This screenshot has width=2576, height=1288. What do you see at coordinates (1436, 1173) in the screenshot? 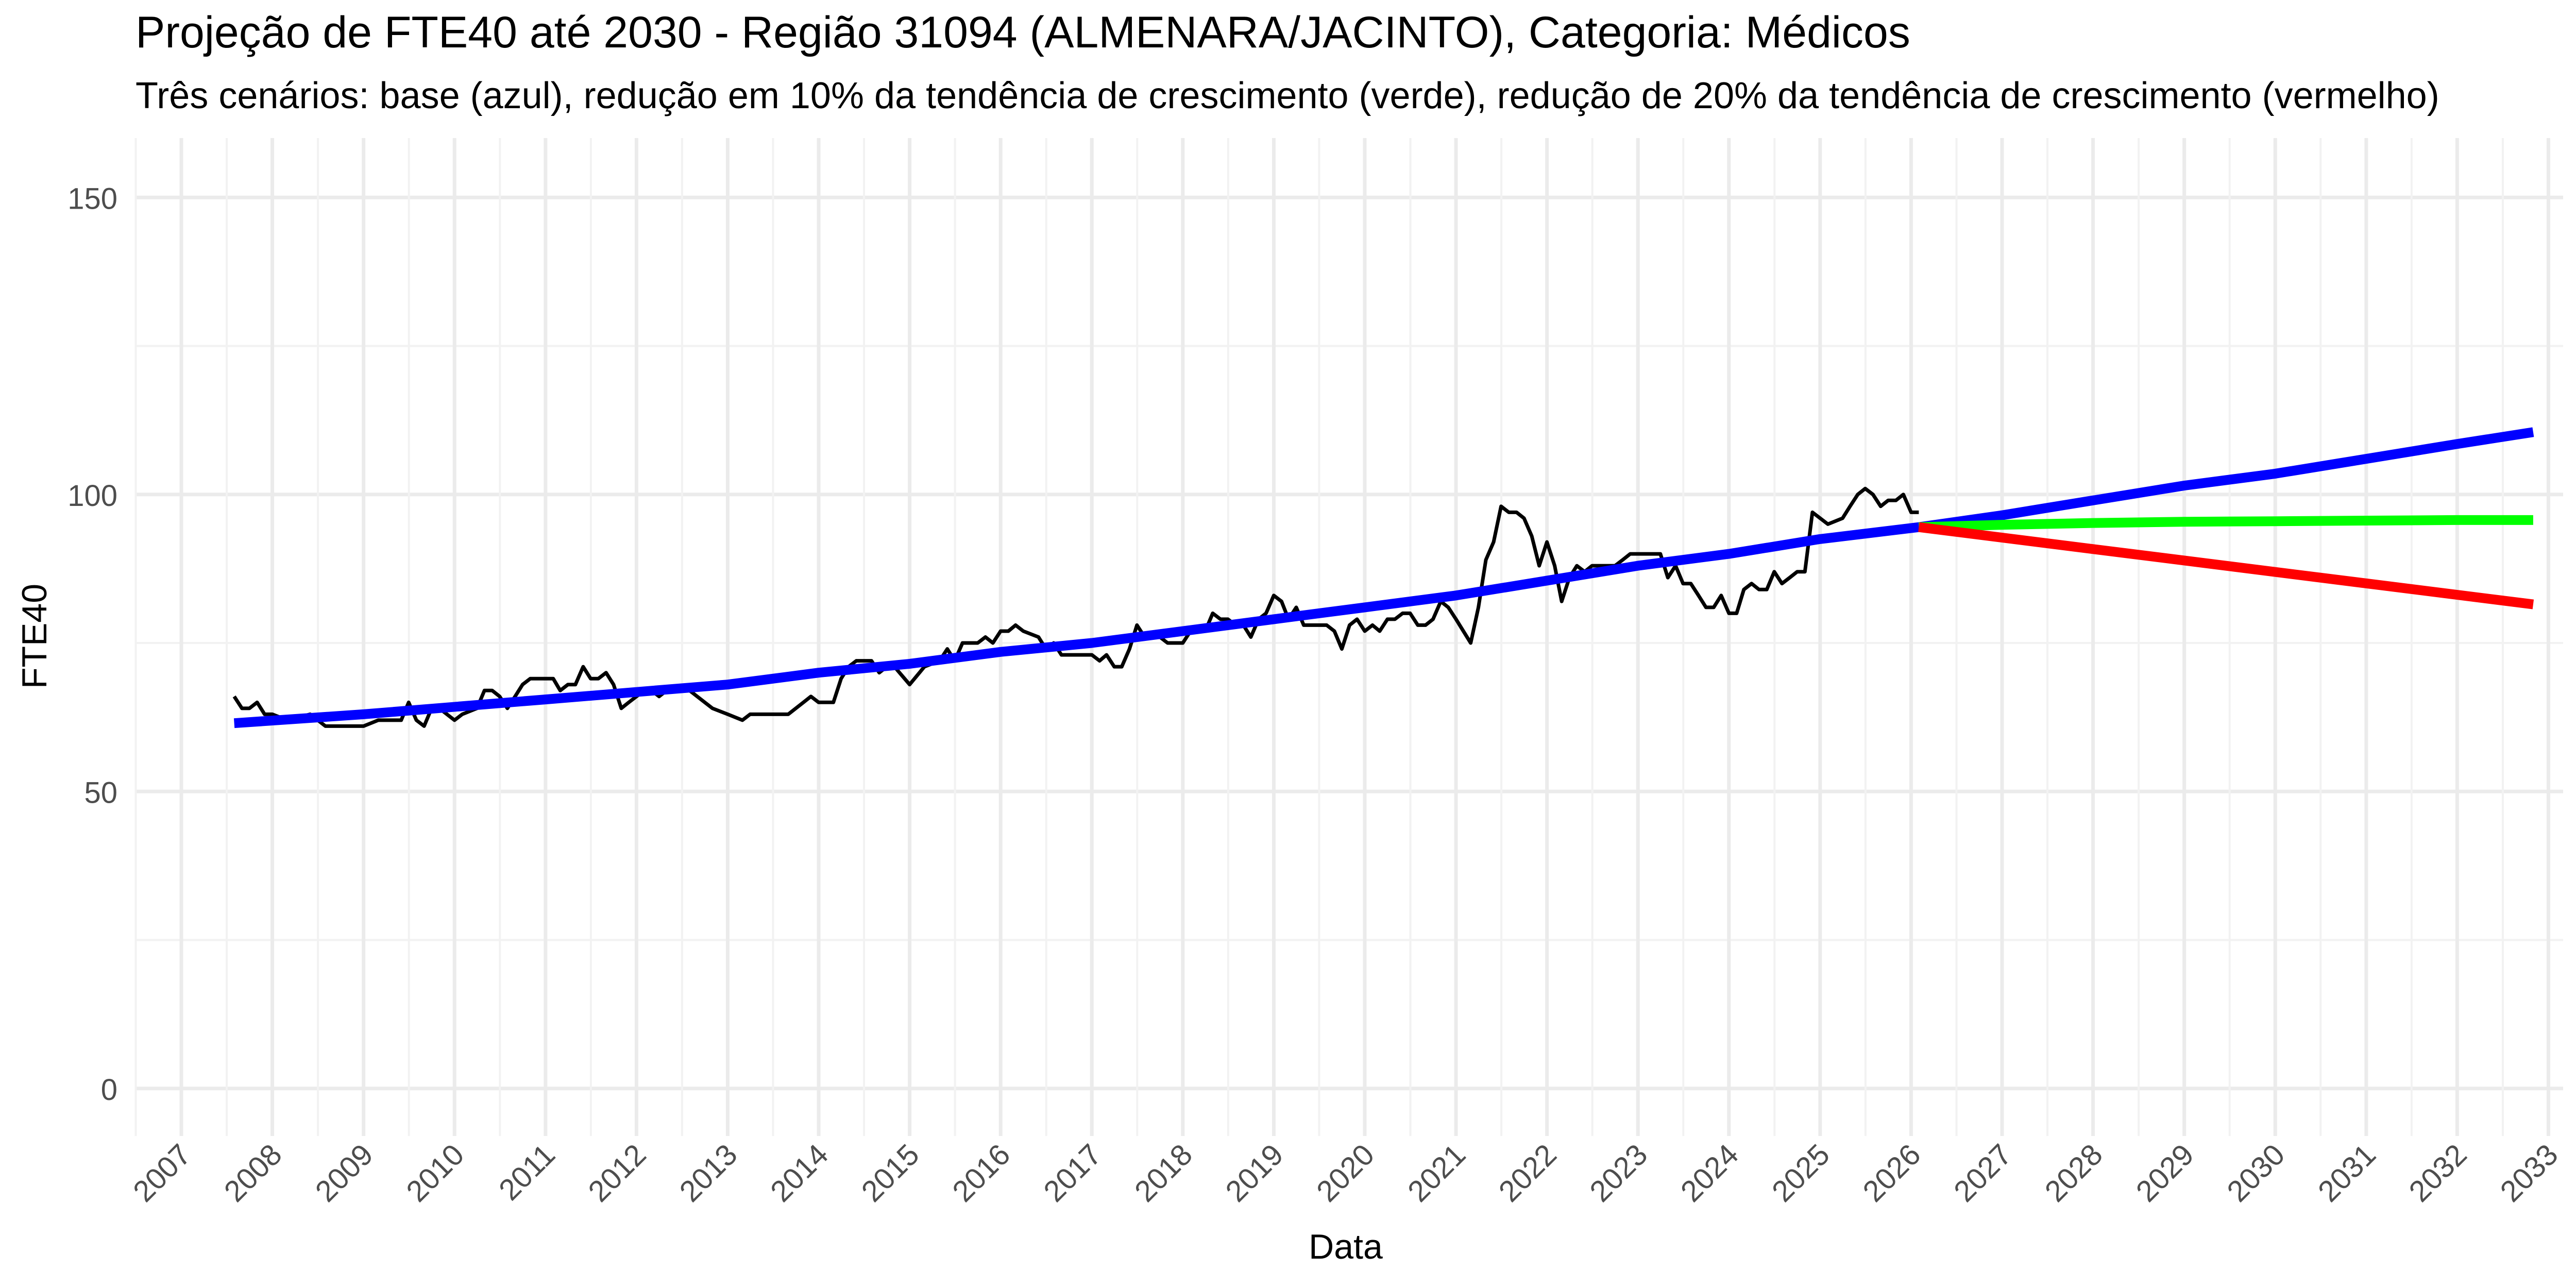
I see `x-tick-label: 2021` at bounding box center [1436, 1173].